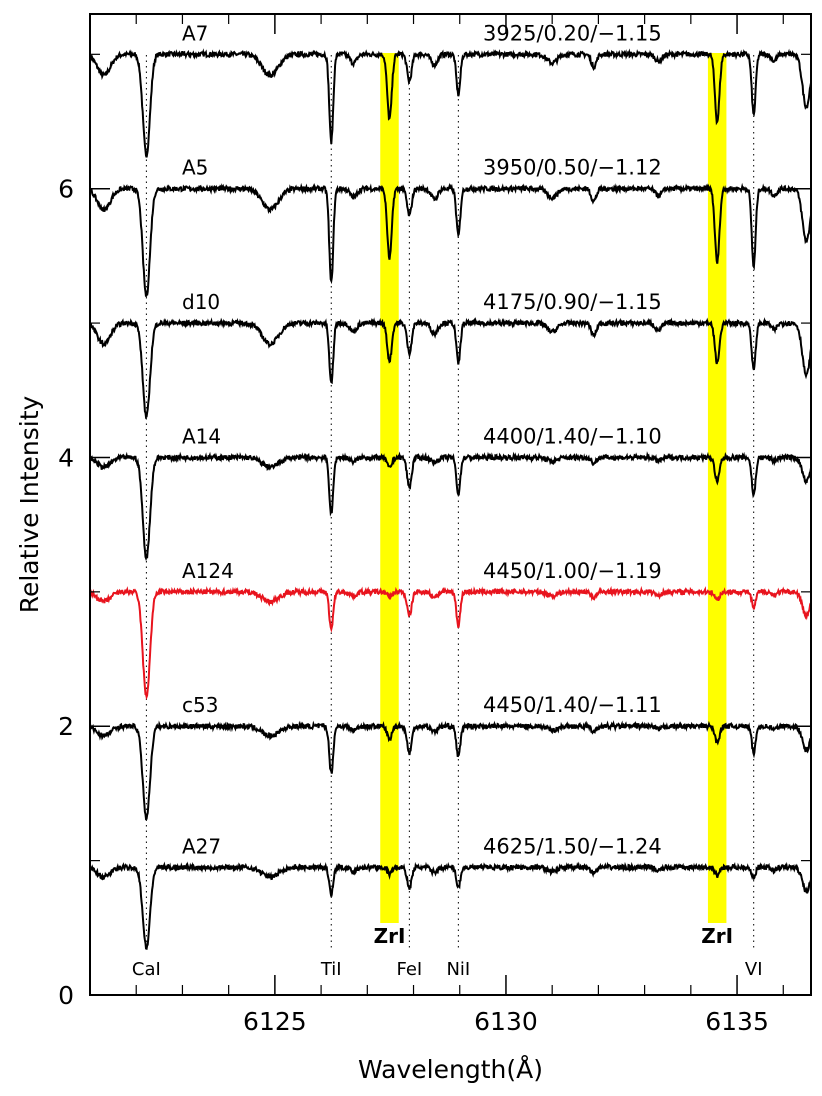 The height and width of the screenshot is (1096, 822). I want to click on ref-line-label: TiI, so click(331, 969).